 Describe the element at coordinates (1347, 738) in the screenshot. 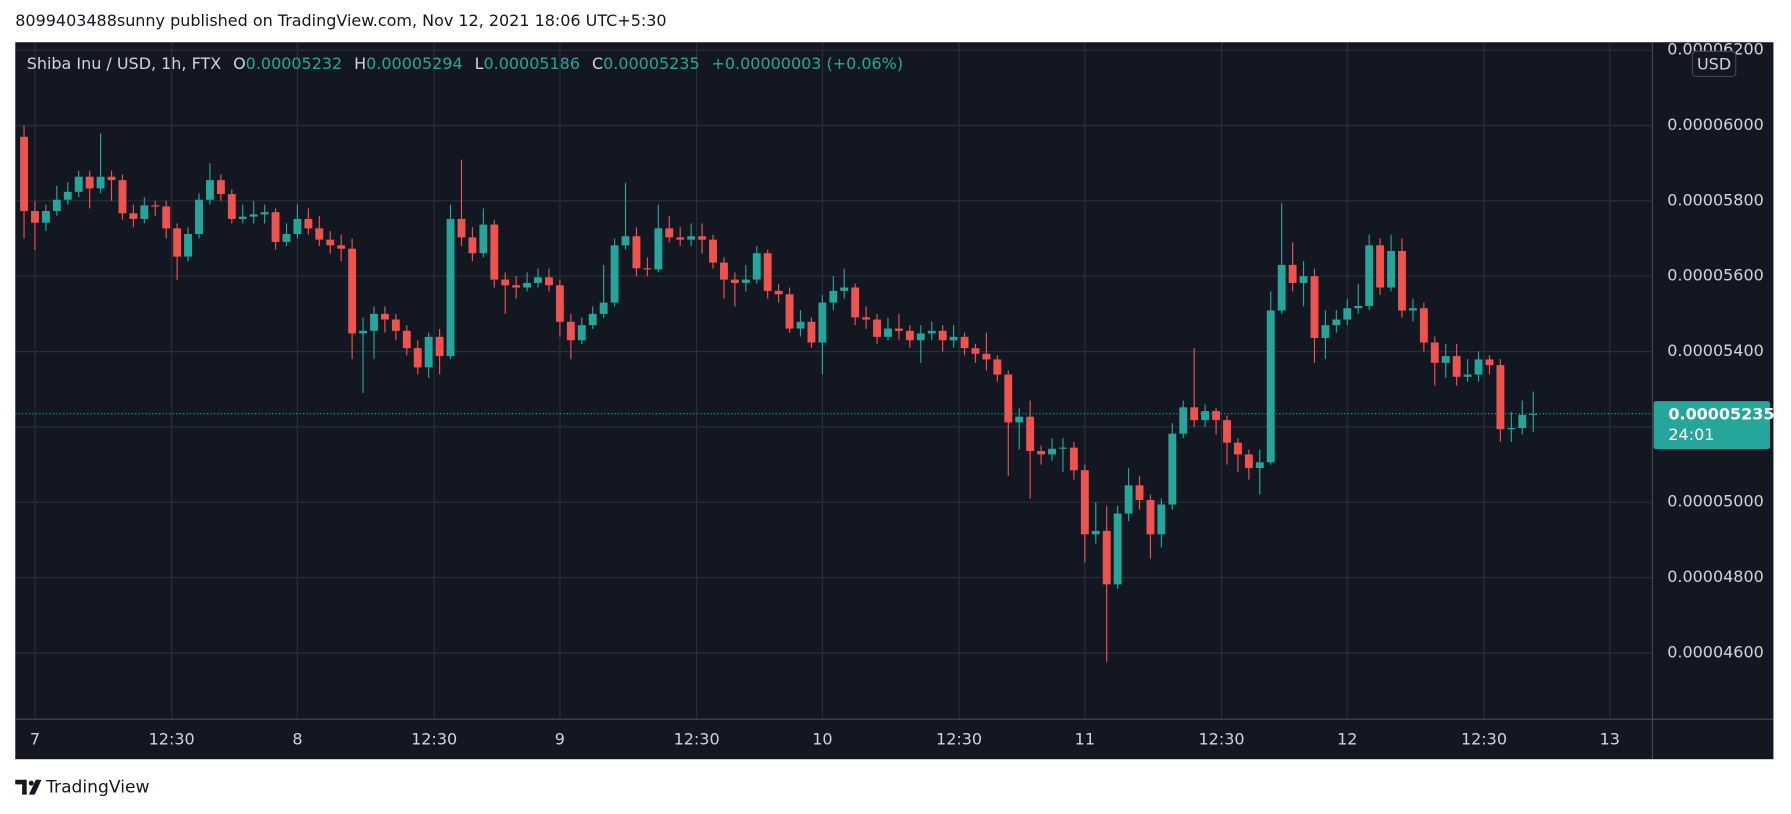

I see `x-tick-label: 12` at that location.